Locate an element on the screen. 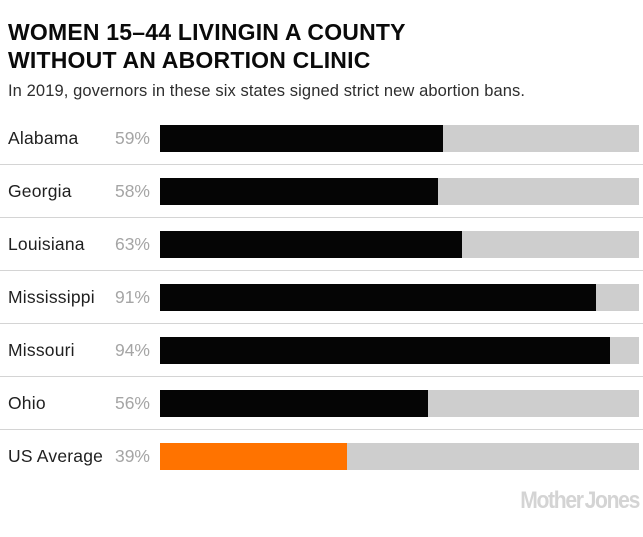  row-label: US Average is located at coordinates (56, 456).